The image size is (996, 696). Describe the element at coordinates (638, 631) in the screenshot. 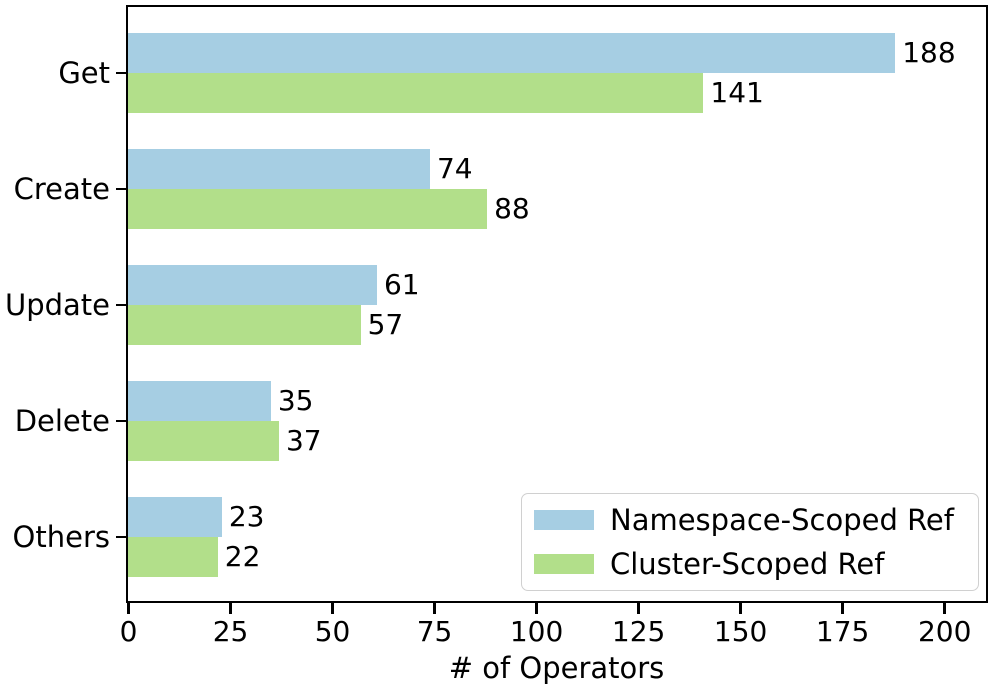

I see `x-tick-label-125: 125` at that location.